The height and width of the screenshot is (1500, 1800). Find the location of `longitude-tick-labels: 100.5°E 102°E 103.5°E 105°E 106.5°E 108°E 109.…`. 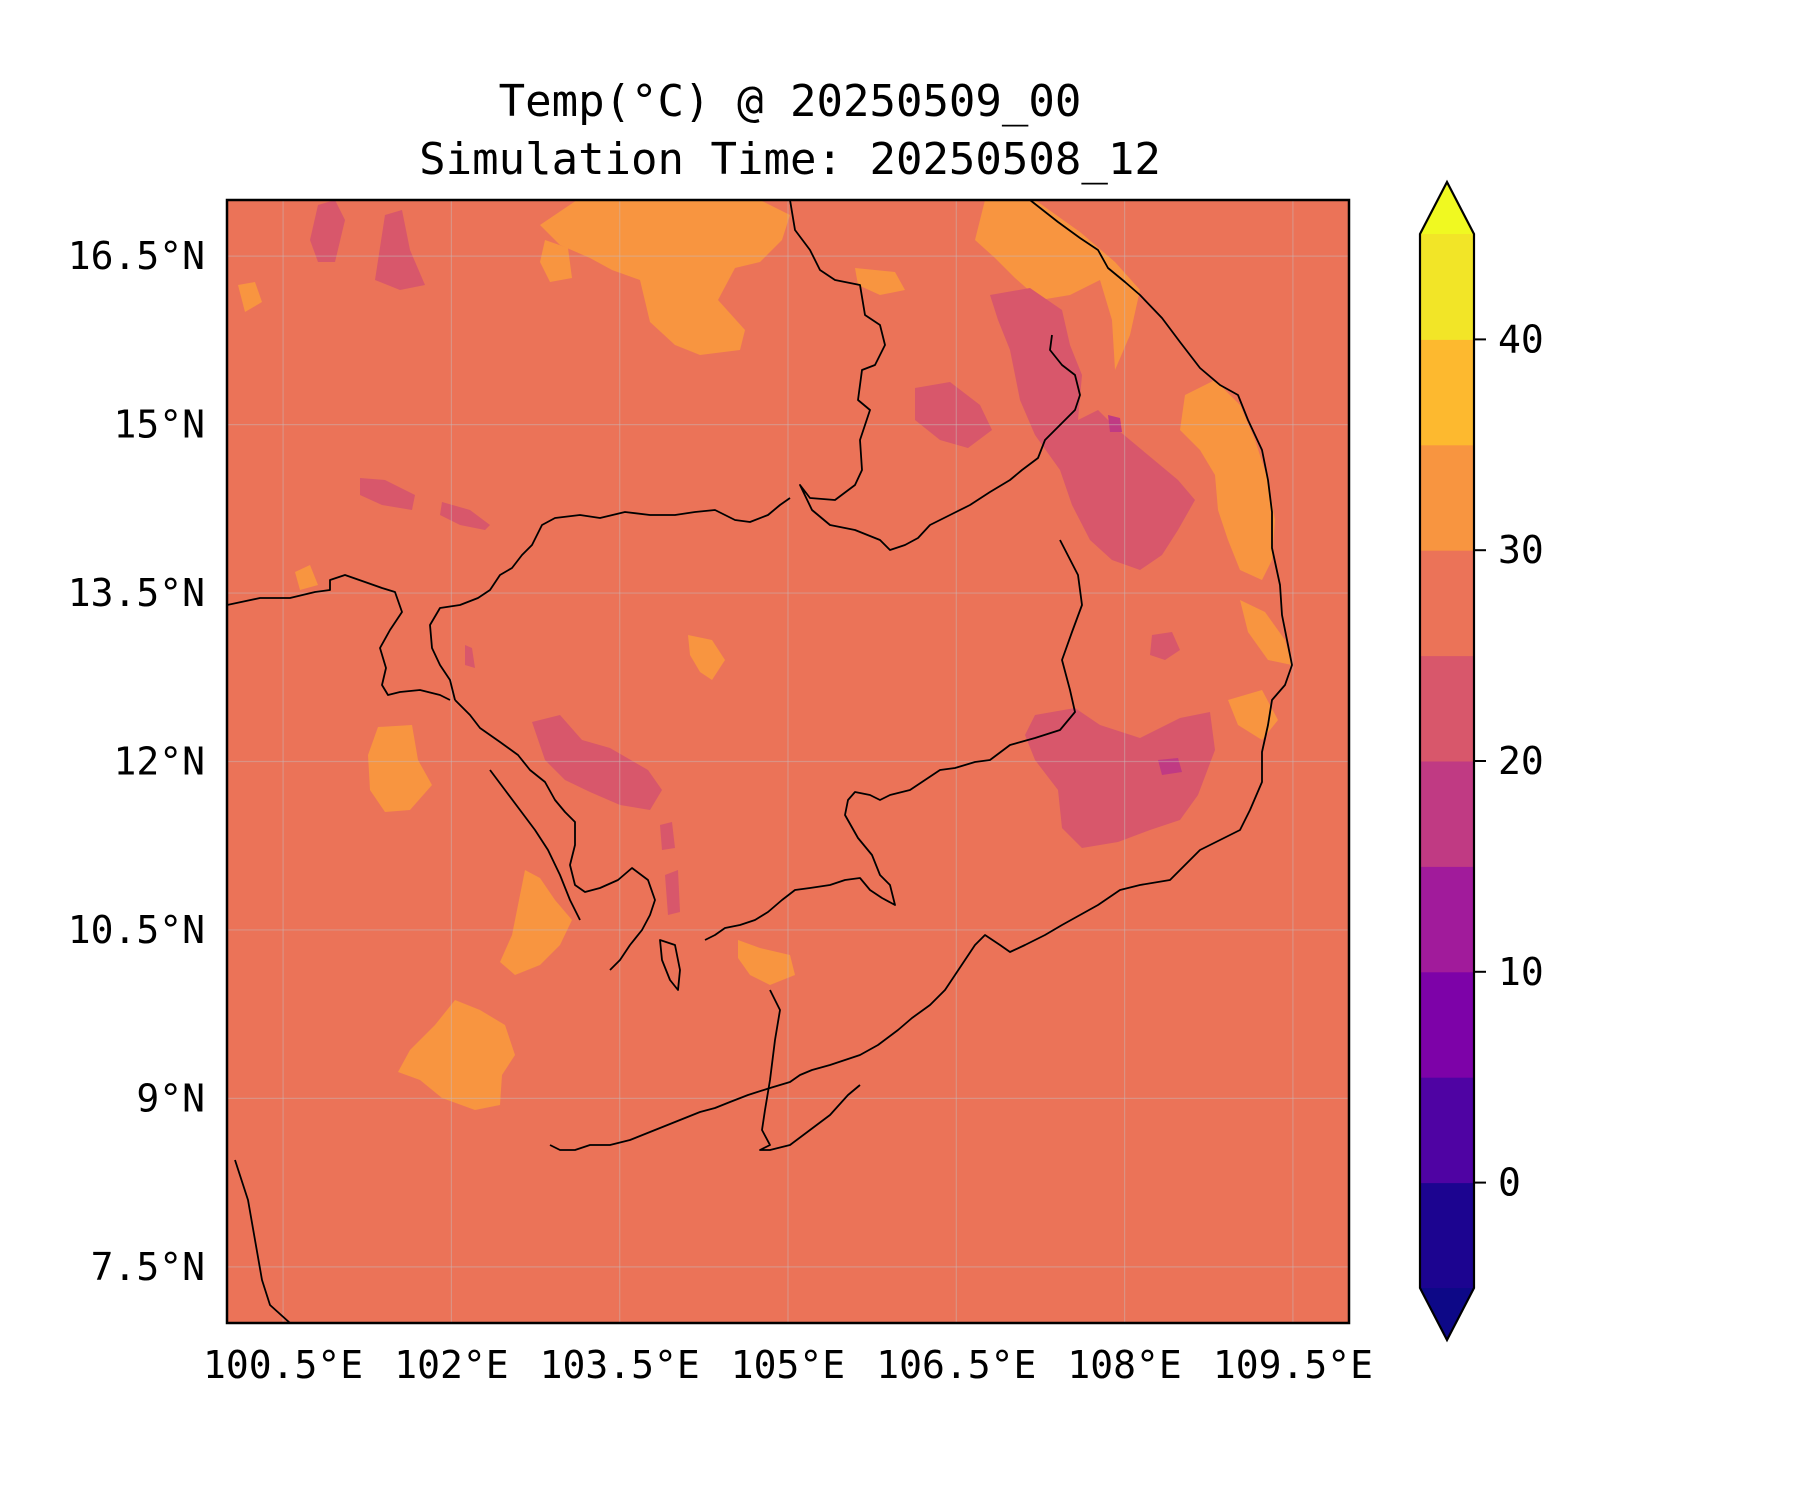

longitude-tick-labels: 100.5°E 102°E 103.5°E 105°E 106.5°E 108°E 109.… is located at coordinates (788, 1365).